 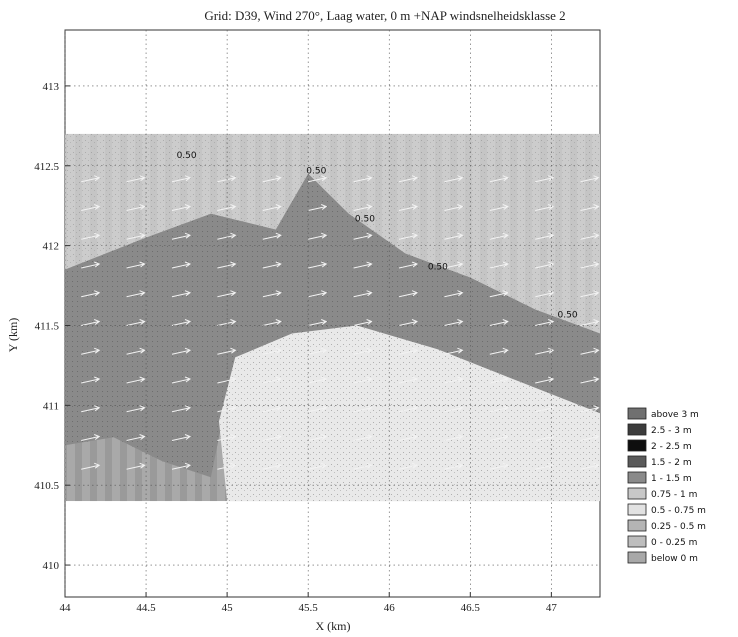 What do you see at coordinates (51, 406) in the screenshot?
I see `y-tick-label: 411` at bounding box center [51, 406].